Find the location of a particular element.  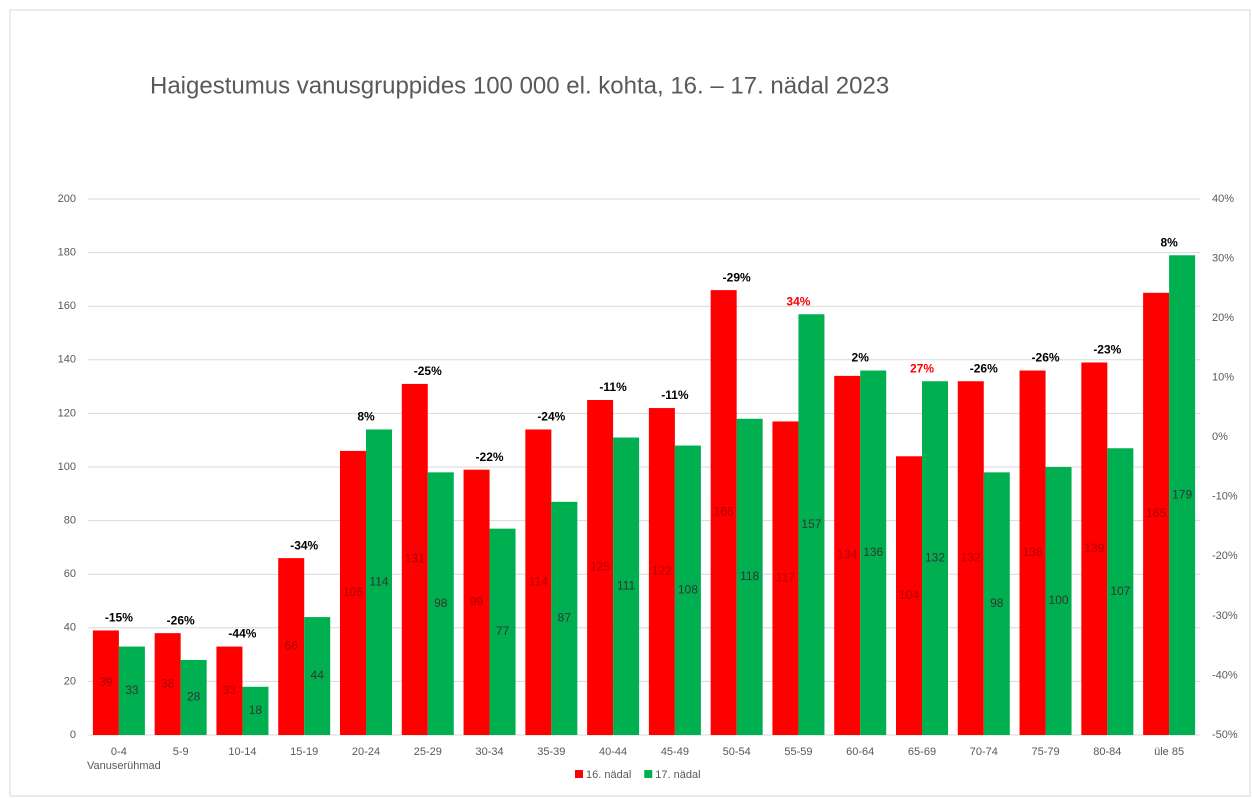

data-label: 106 is located at coordinates (353, 592).